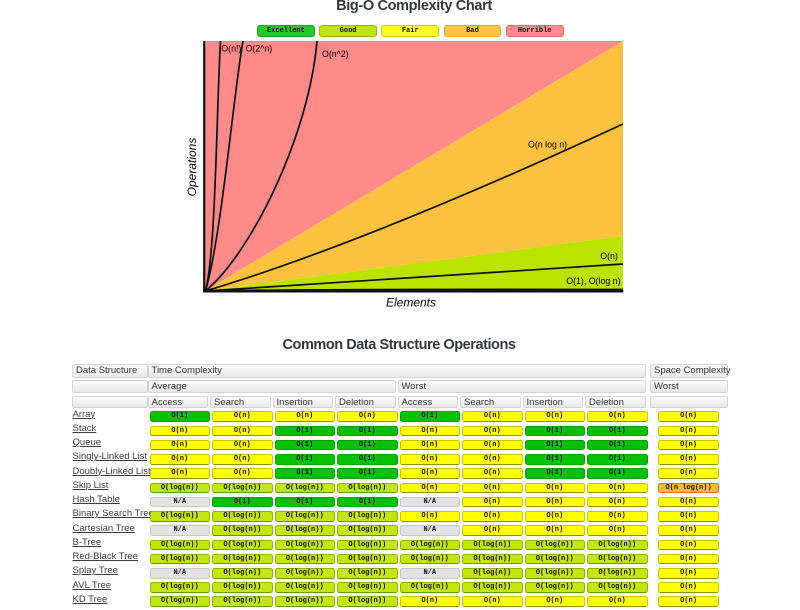 The image size is (800, 610). Describe the element at coordinates (593, 281) in the screenshot. I see `svg-text: O(1), O(log n)` at that location.